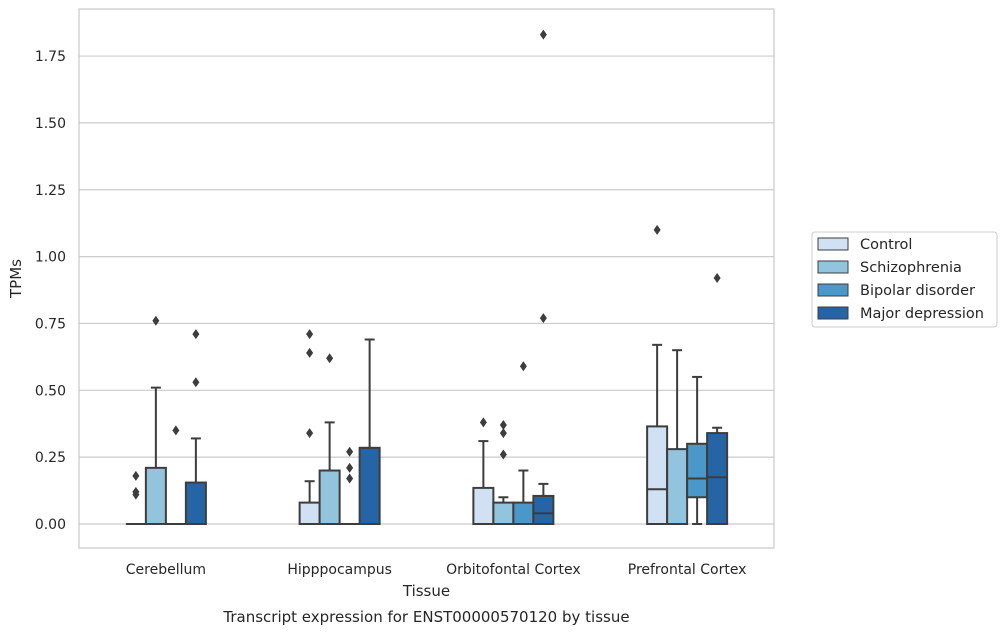 The image size is (1007, 634). I want to click on y-tick-label: 1.25, so click(50, 191).